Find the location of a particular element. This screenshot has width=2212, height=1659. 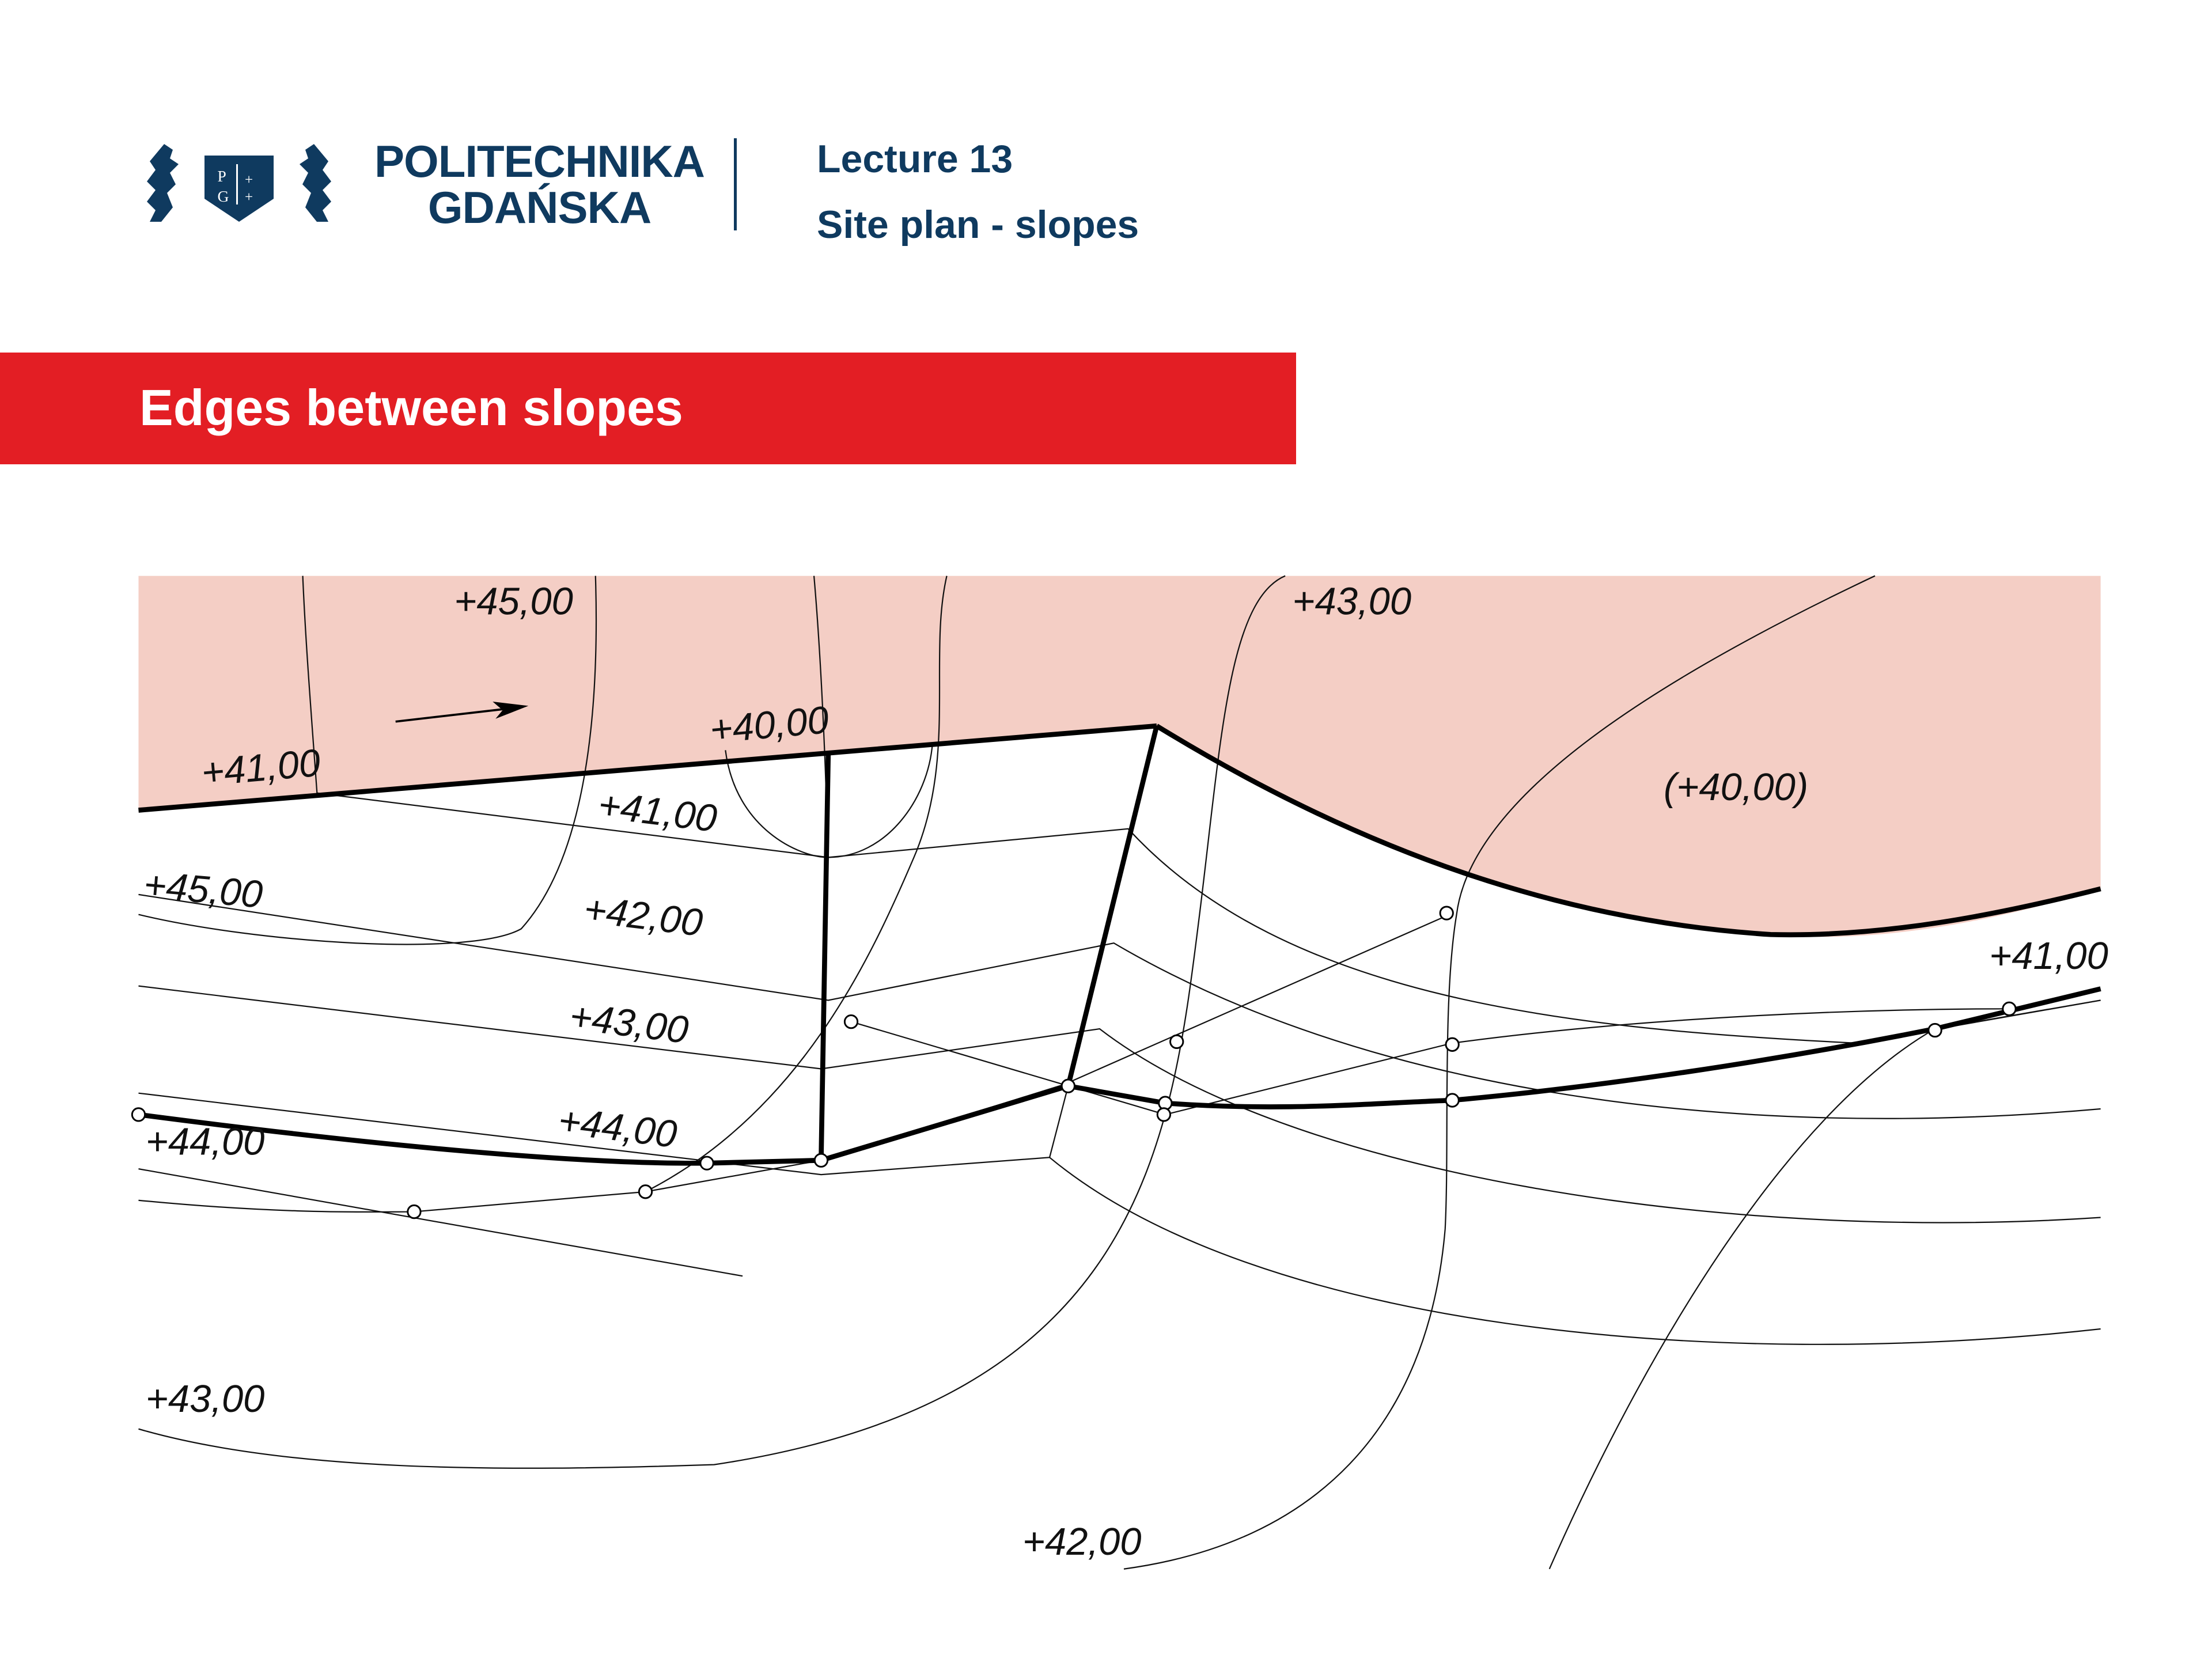

brand-line-2: GDAŃSKA is located at coordinates (539, 207).